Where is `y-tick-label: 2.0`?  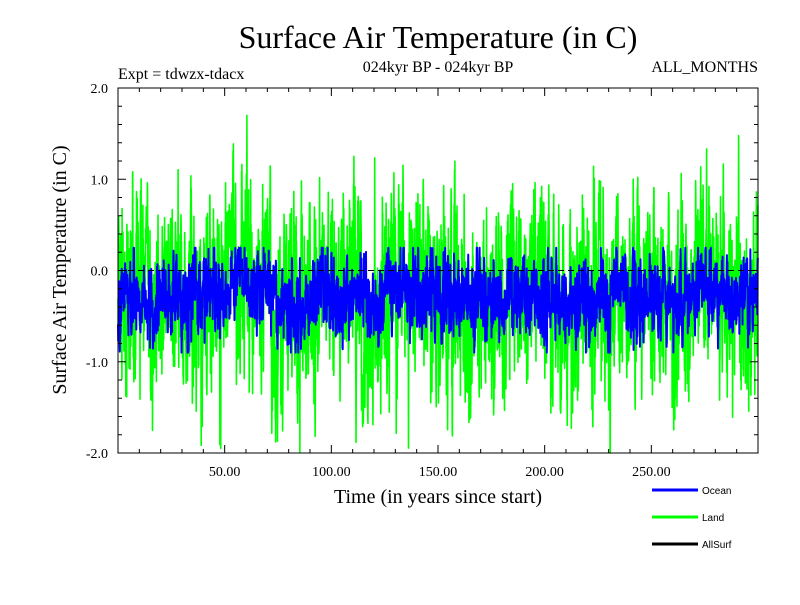
y-tick-label: 2.0 is located at coordinates (100, 89).